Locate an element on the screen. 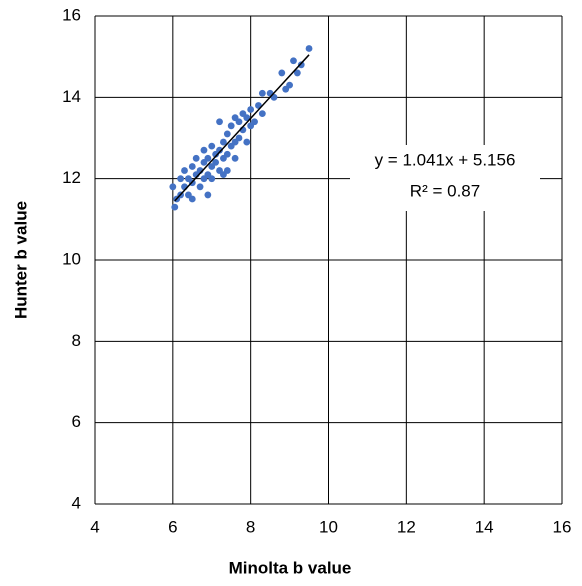 Image resolution: width=582 pixels, height=586 pixels. x-tick-label: 12 is located at coordinates (406, 526).